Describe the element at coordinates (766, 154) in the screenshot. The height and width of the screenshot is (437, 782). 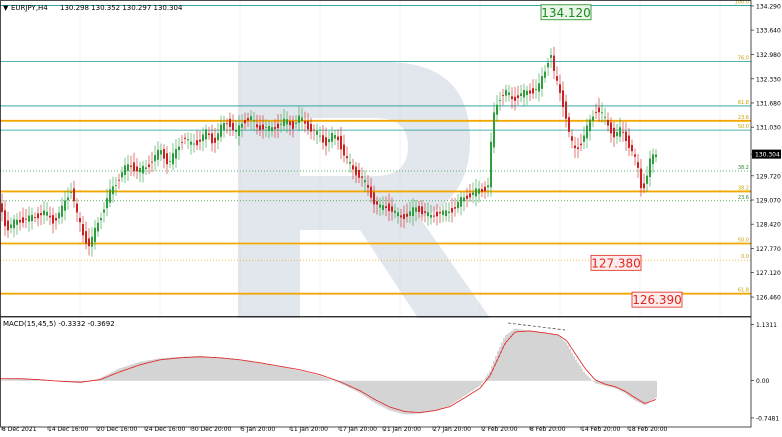
I see `current-price-box` at that location.